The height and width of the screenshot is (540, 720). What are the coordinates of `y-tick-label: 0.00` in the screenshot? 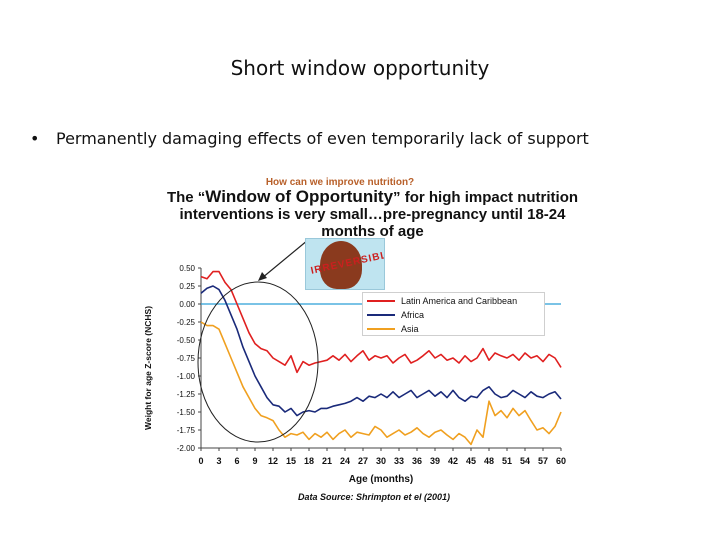 It's located at (187, 304).